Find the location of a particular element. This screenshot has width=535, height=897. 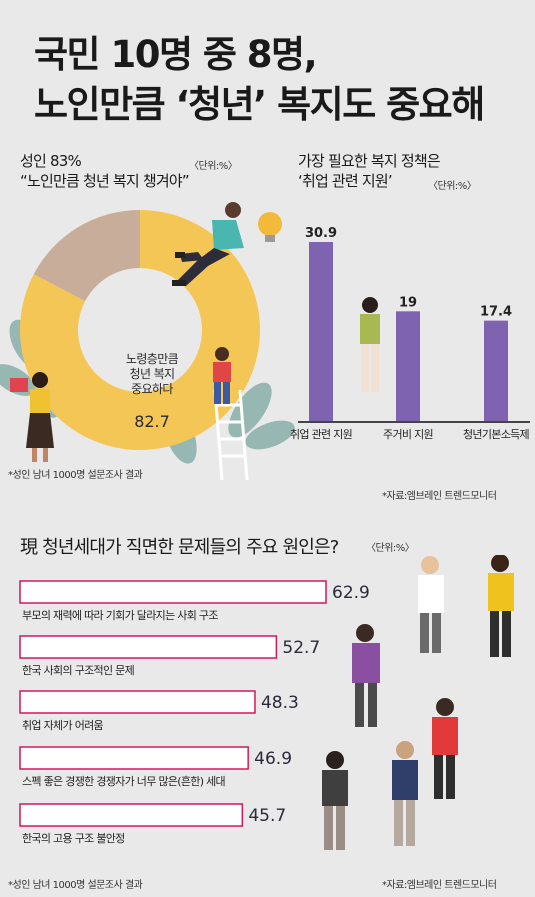

standing-woman-illustration is located at coordinates (32, 417).